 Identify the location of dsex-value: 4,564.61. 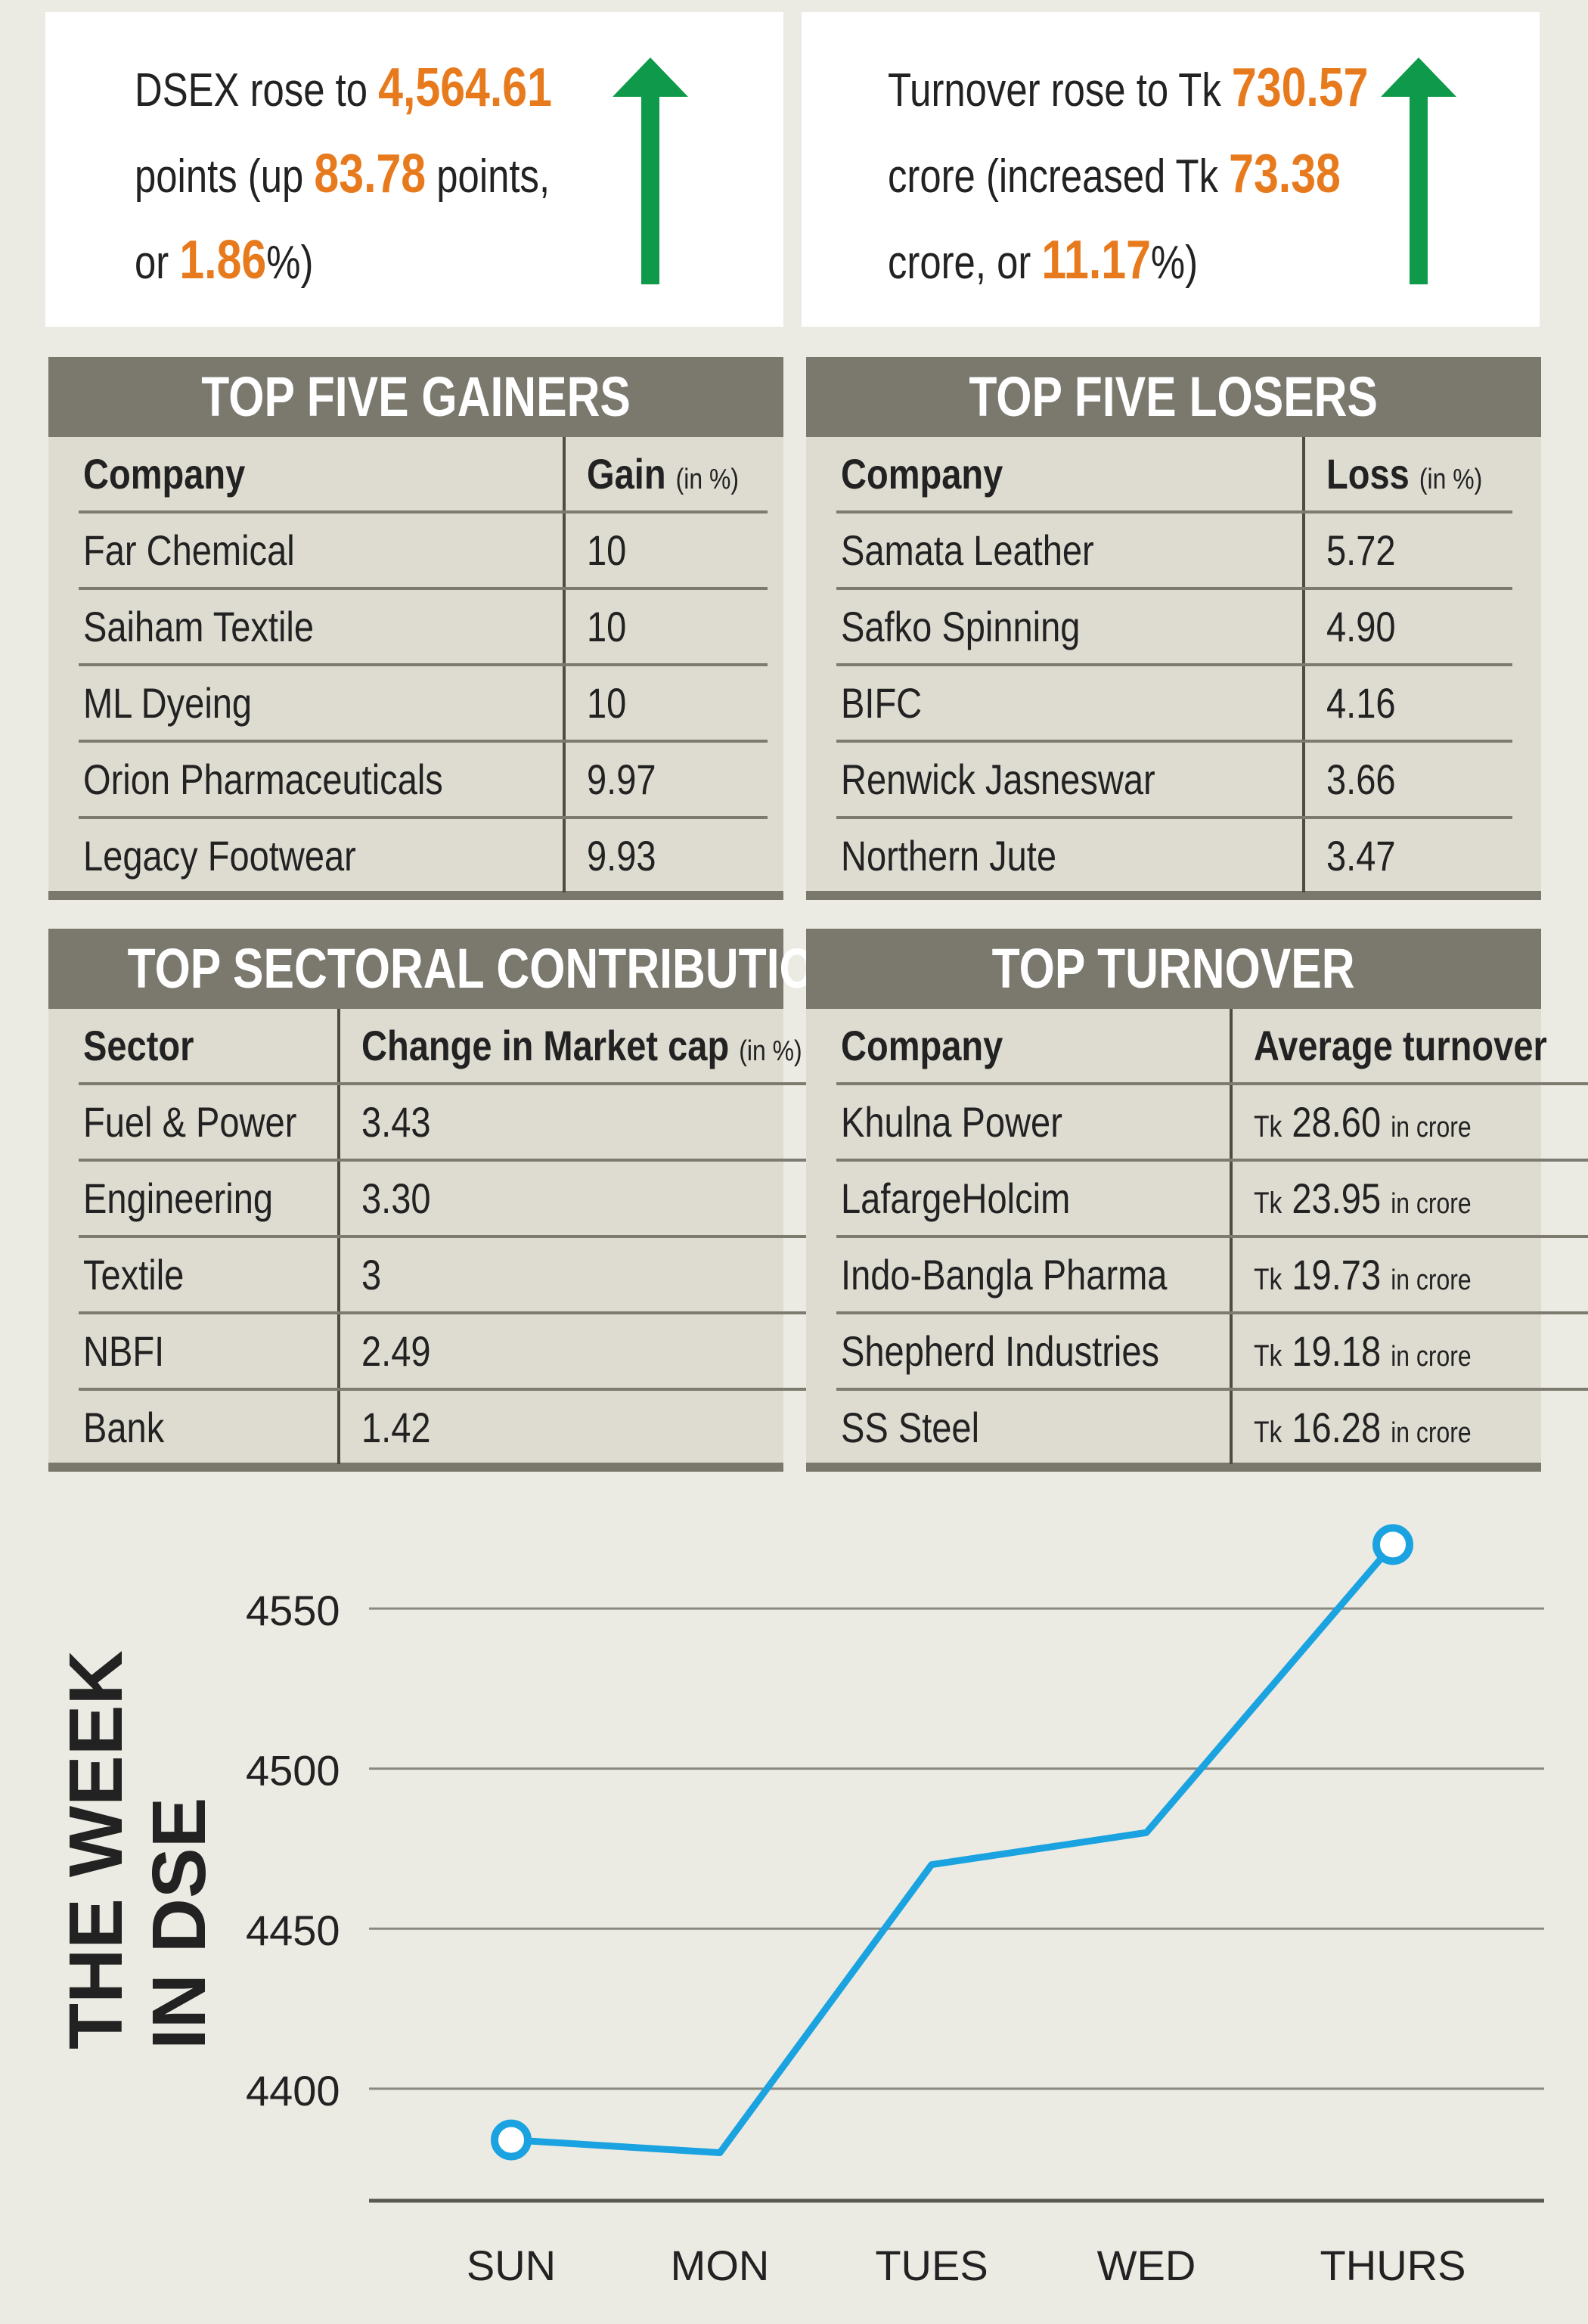
(465, 87).